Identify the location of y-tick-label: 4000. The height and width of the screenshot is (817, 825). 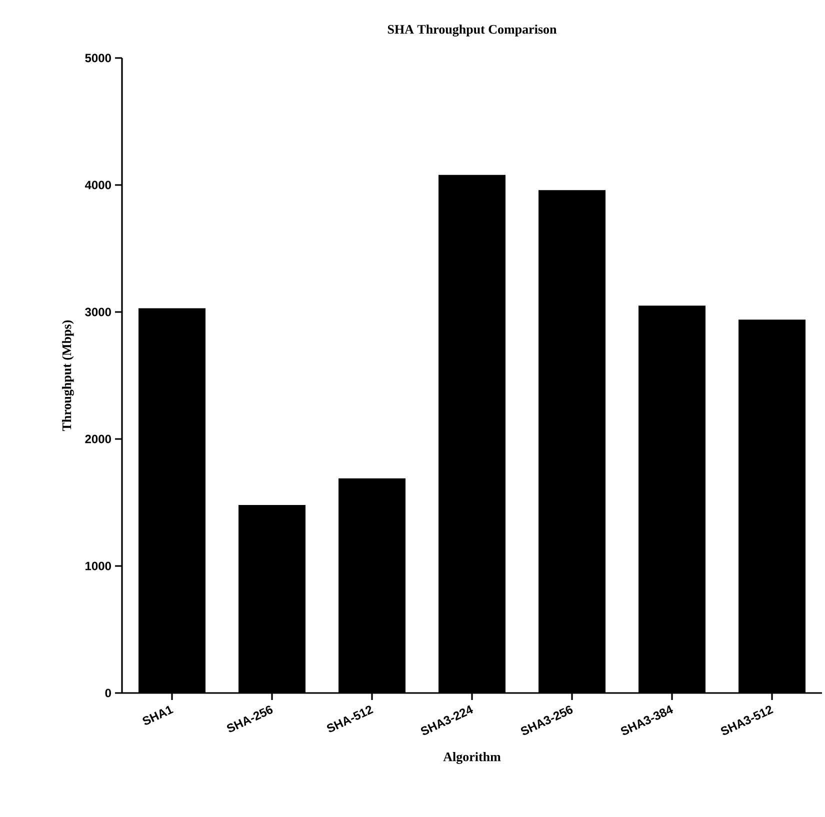
(97, 185).